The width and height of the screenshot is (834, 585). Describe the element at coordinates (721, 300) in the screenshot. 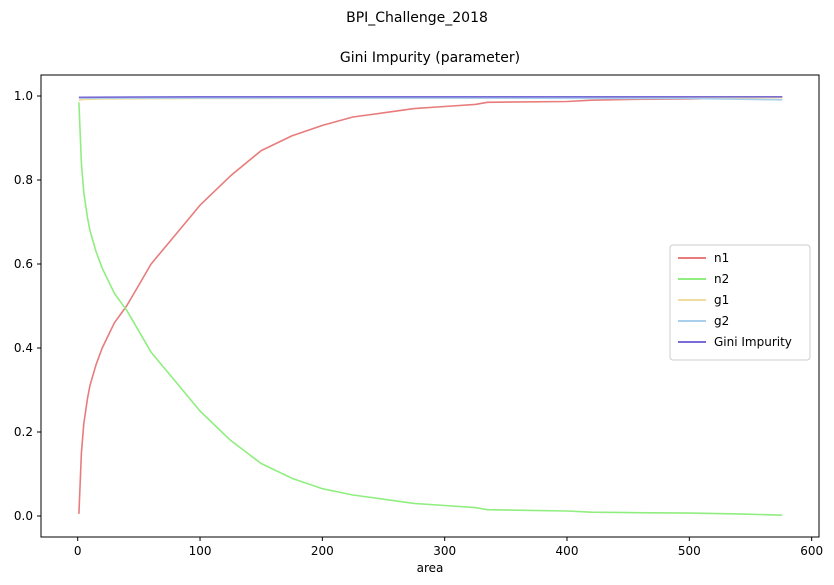

I see `legend-label: g1` at that location.